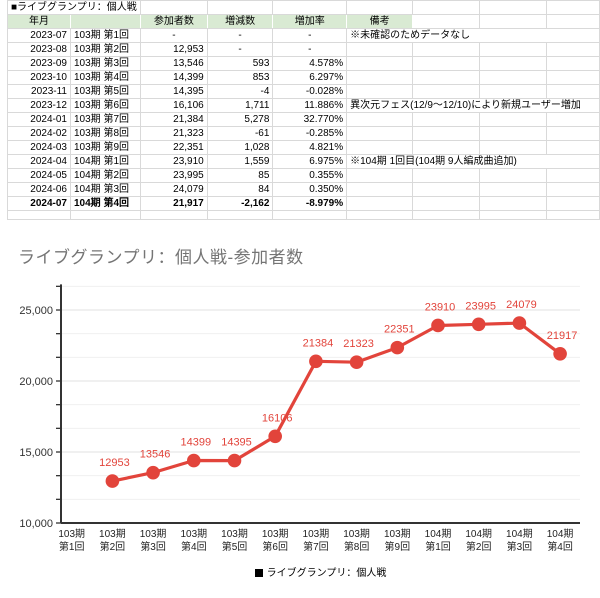 Image resolution: width=600 pixels, height=598 pixels. Describe the element at coordinates (236, 443) in the screenshot. I see `data-label: 14395` at that location.